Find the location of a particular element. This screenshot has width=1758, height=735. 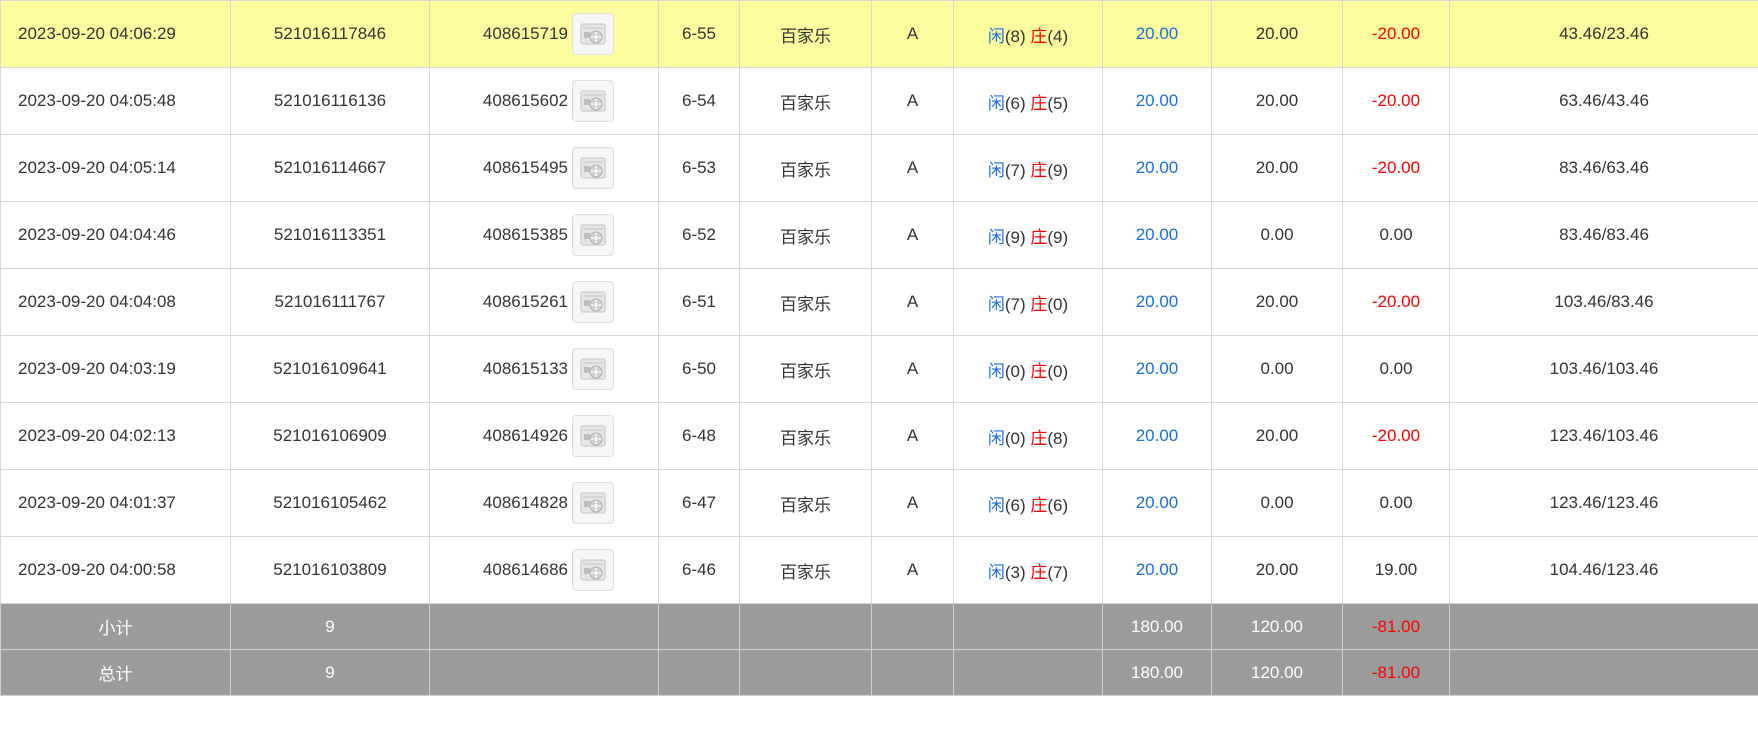

game-number-cell: 408615261 is located at coordinates (544, 302).